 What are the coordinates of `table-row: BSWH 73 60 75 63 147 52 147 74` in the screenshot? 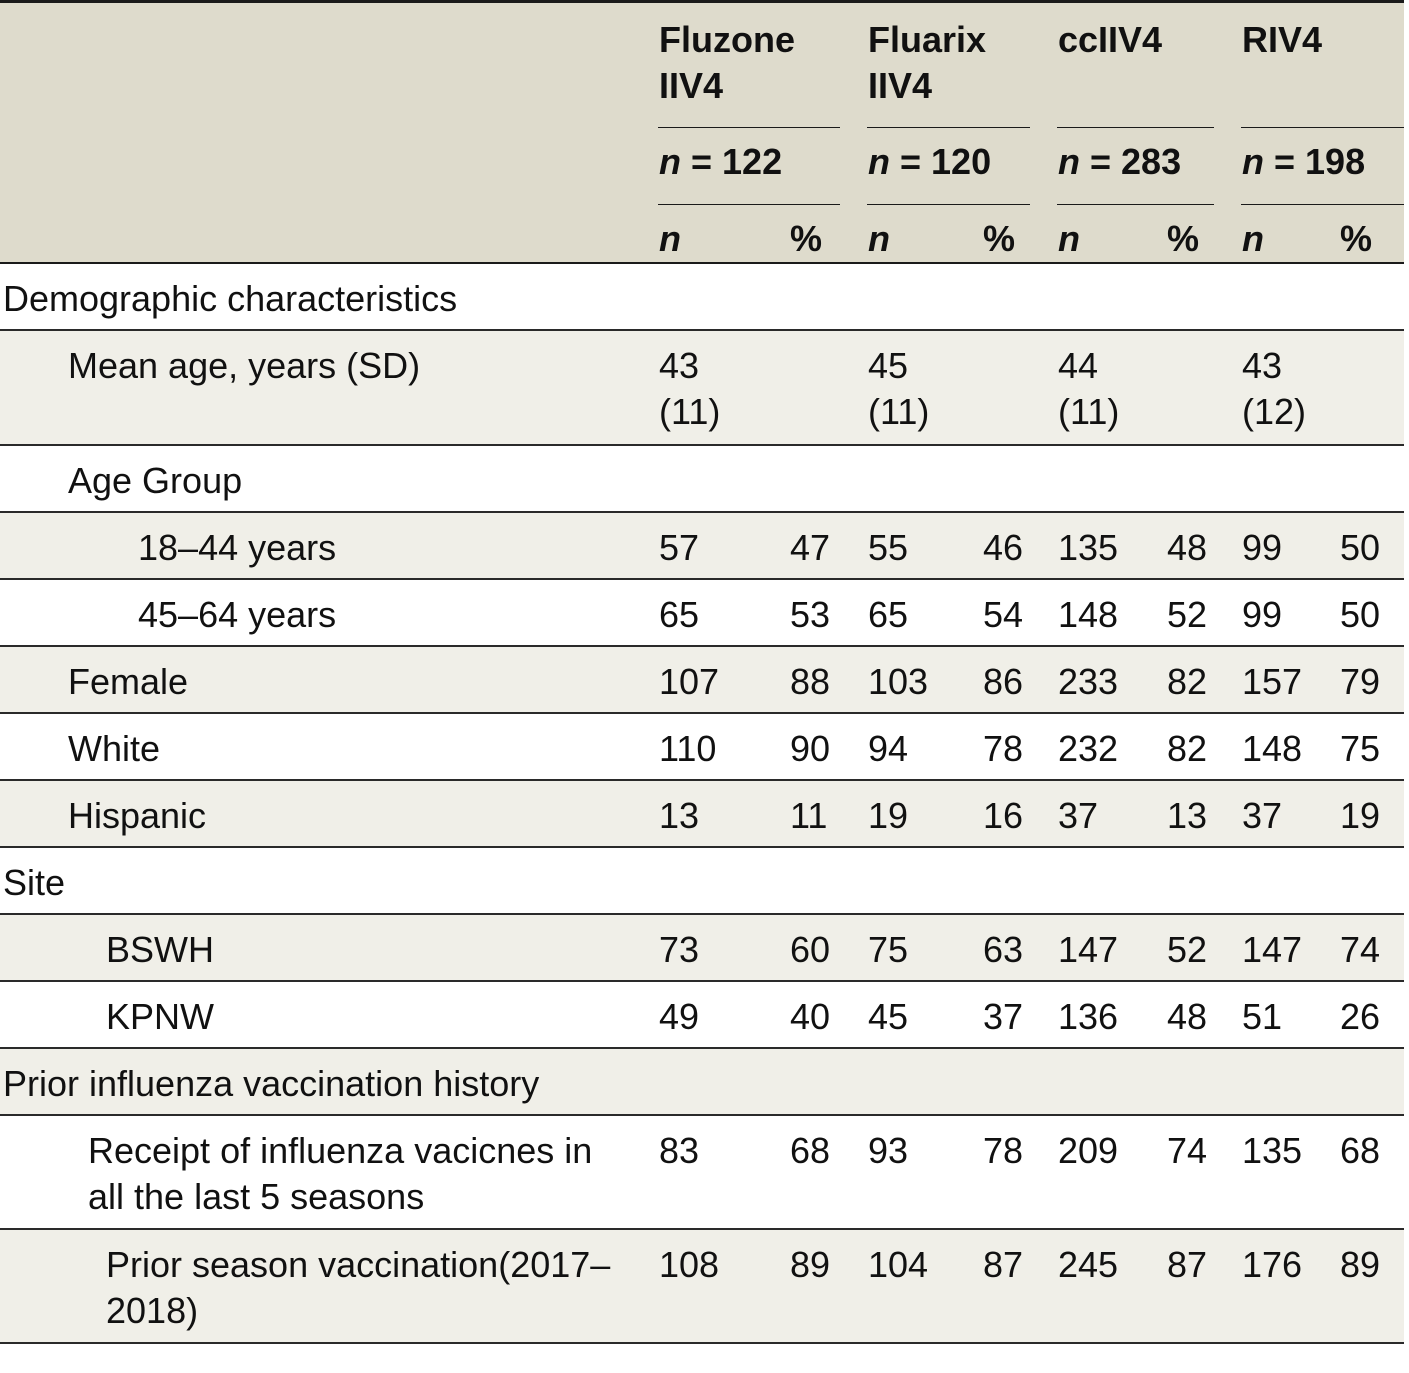 It's located at (702, 948).